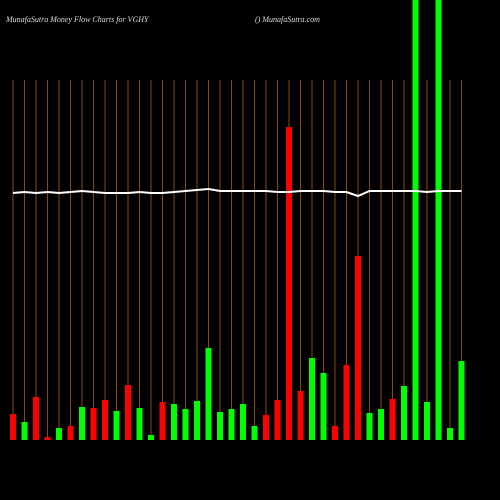  I want to click on chart-subtitle: () MunafaSutra.com, so click(287, 19).